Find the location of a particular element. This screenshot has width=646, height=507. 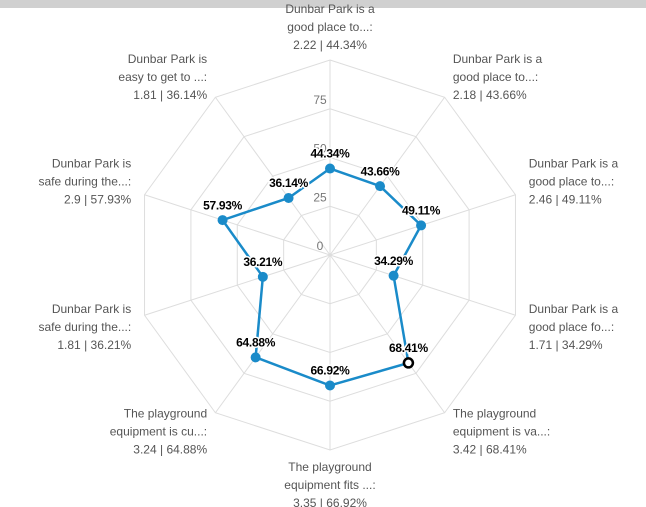

axis-label: 2.18 | 43.66% is located at coordinates (490, 95).